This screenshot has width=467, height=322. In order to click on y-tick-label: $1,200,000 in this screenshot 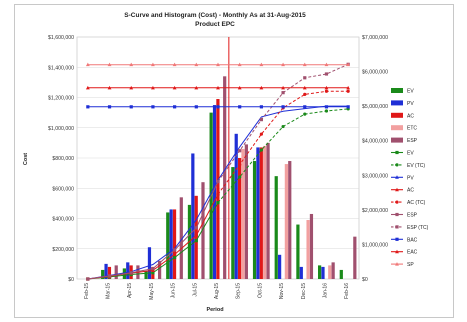, I will do `click(61, 99)`.